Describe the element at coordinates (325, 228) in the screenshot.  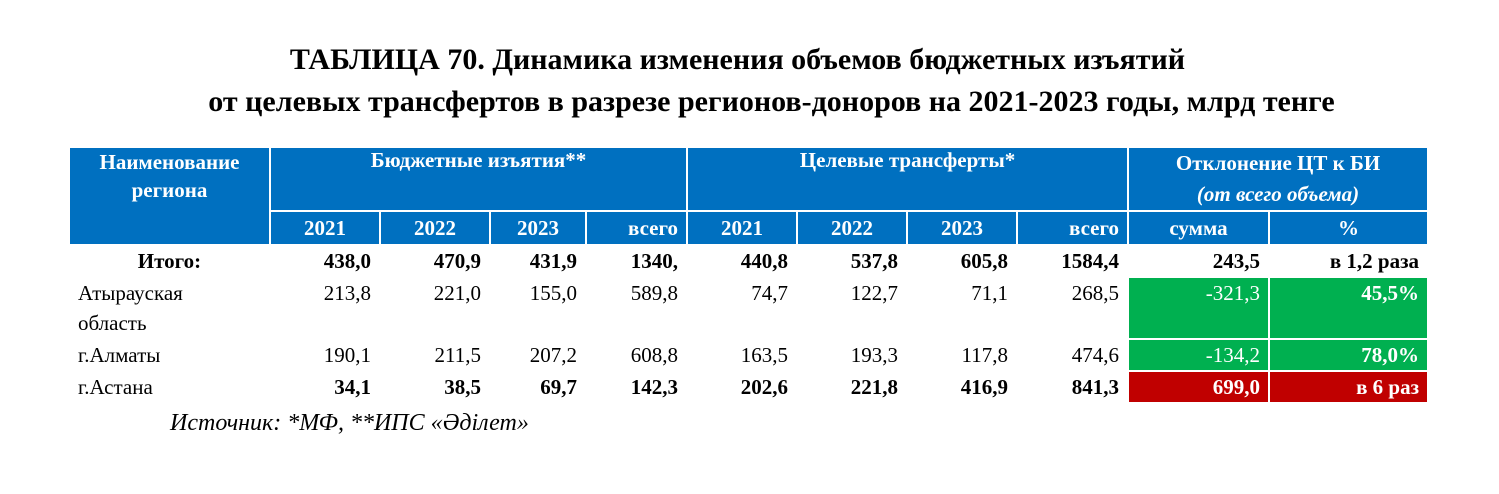
I see `header-bi-2021: 2021` at that location.